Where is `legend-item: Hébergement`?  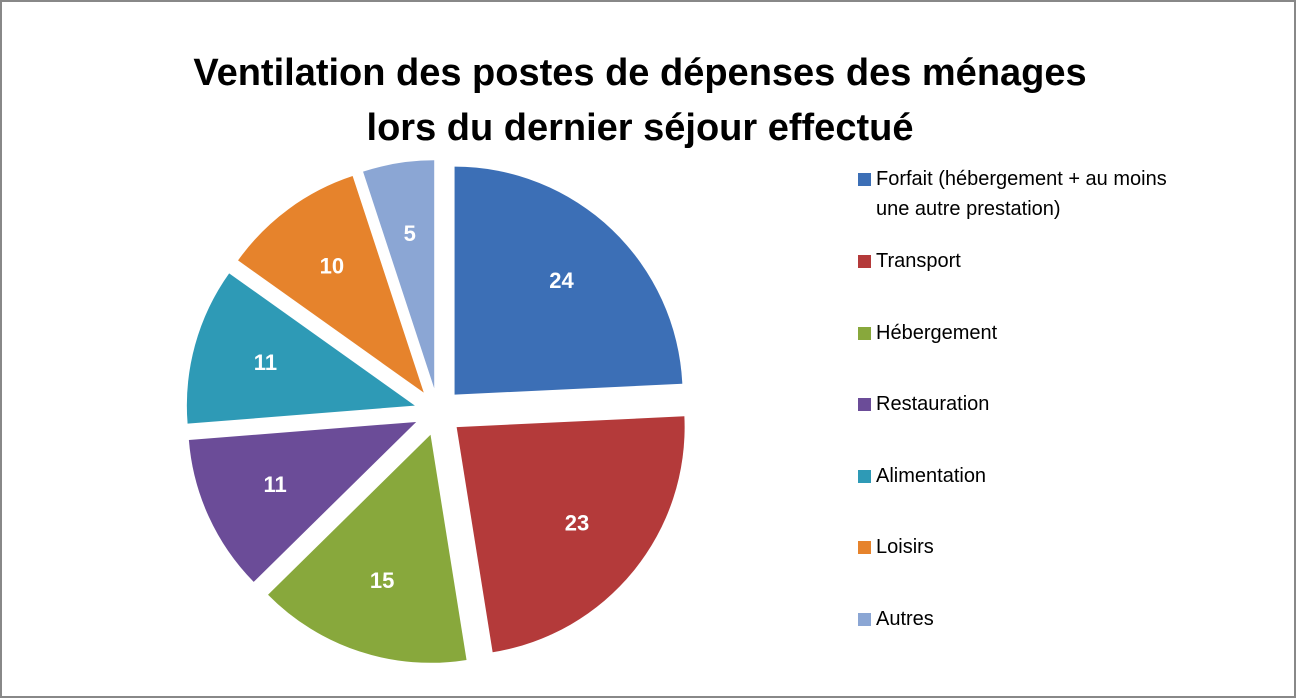
legend-item: Hébergement is located at coordinates (1023, 358).